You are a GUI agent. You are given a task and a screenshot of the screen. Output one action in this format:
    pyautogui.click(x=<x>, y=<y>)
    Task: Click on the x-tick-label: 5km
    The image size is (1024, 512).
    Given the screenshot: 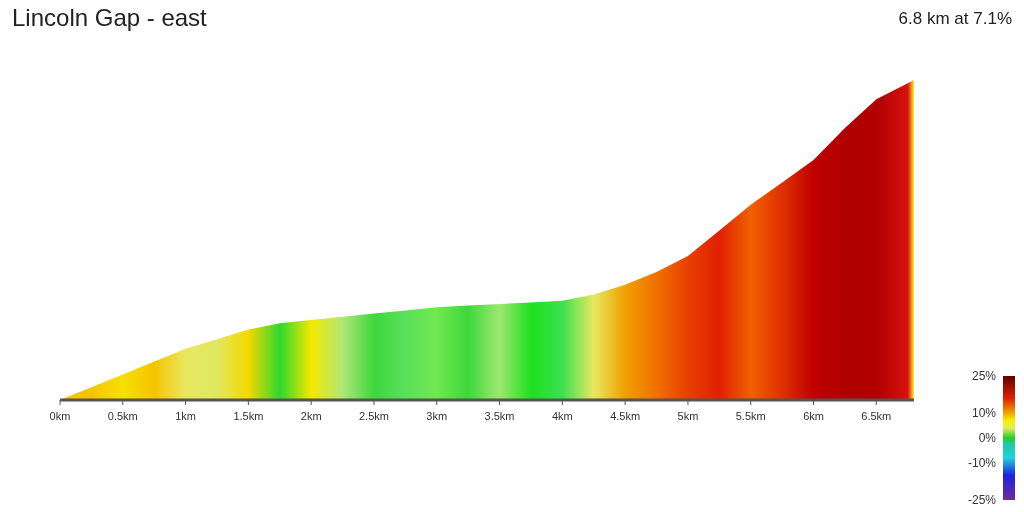 What is the action you would take?
    pyautogui.click(x=688, y=416)
    